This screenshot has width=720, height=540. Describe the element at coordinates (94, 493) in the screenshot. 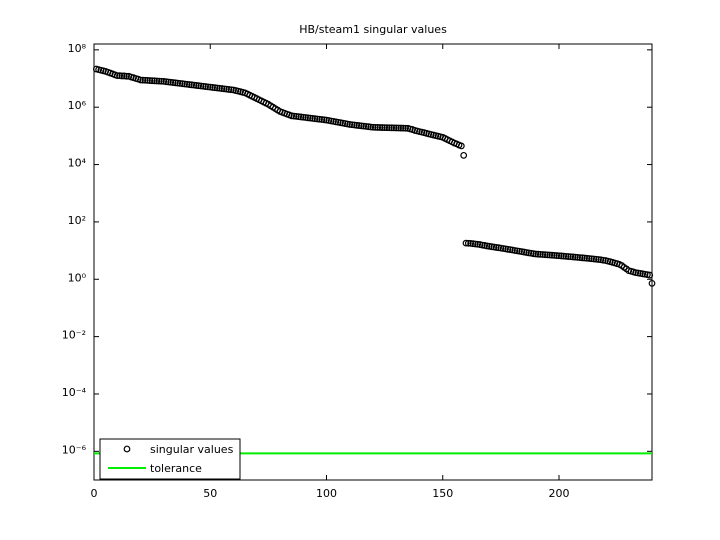

I see `x-tick-label: 0` at that location.